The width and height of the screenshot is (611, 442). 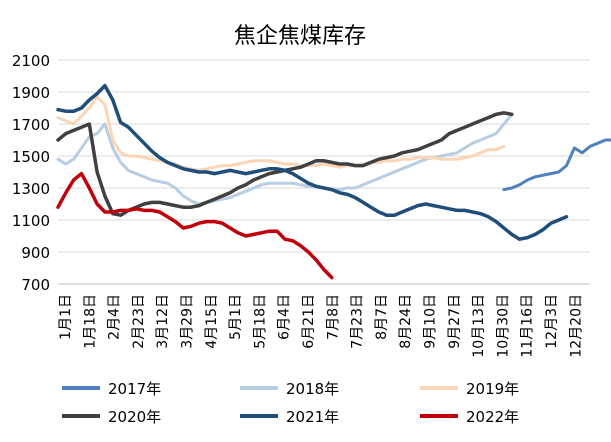 I want to click on y-tick-label: 1100, so click(x=31, y=221).